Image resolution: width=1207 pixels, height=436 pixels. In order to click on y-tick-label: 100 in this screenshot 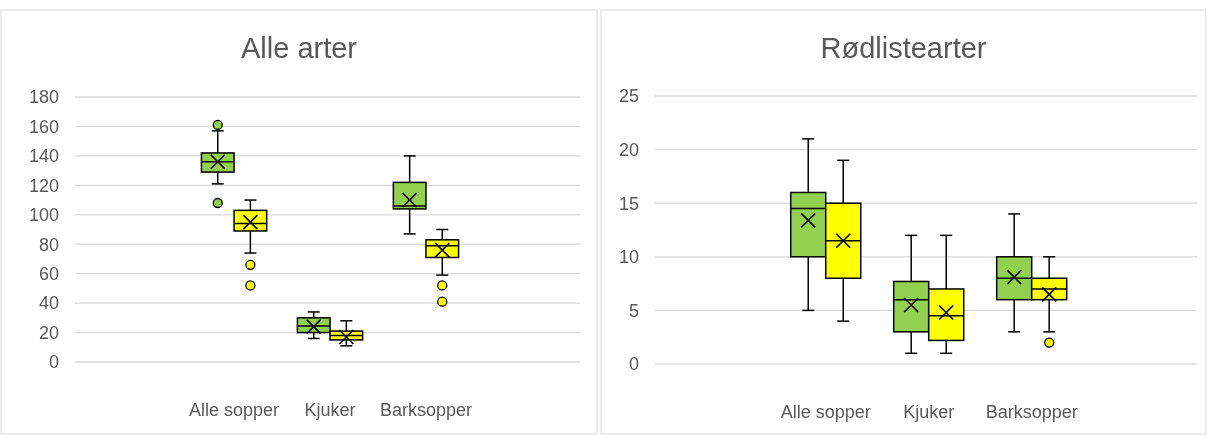, I will do `click(43, 215)`.